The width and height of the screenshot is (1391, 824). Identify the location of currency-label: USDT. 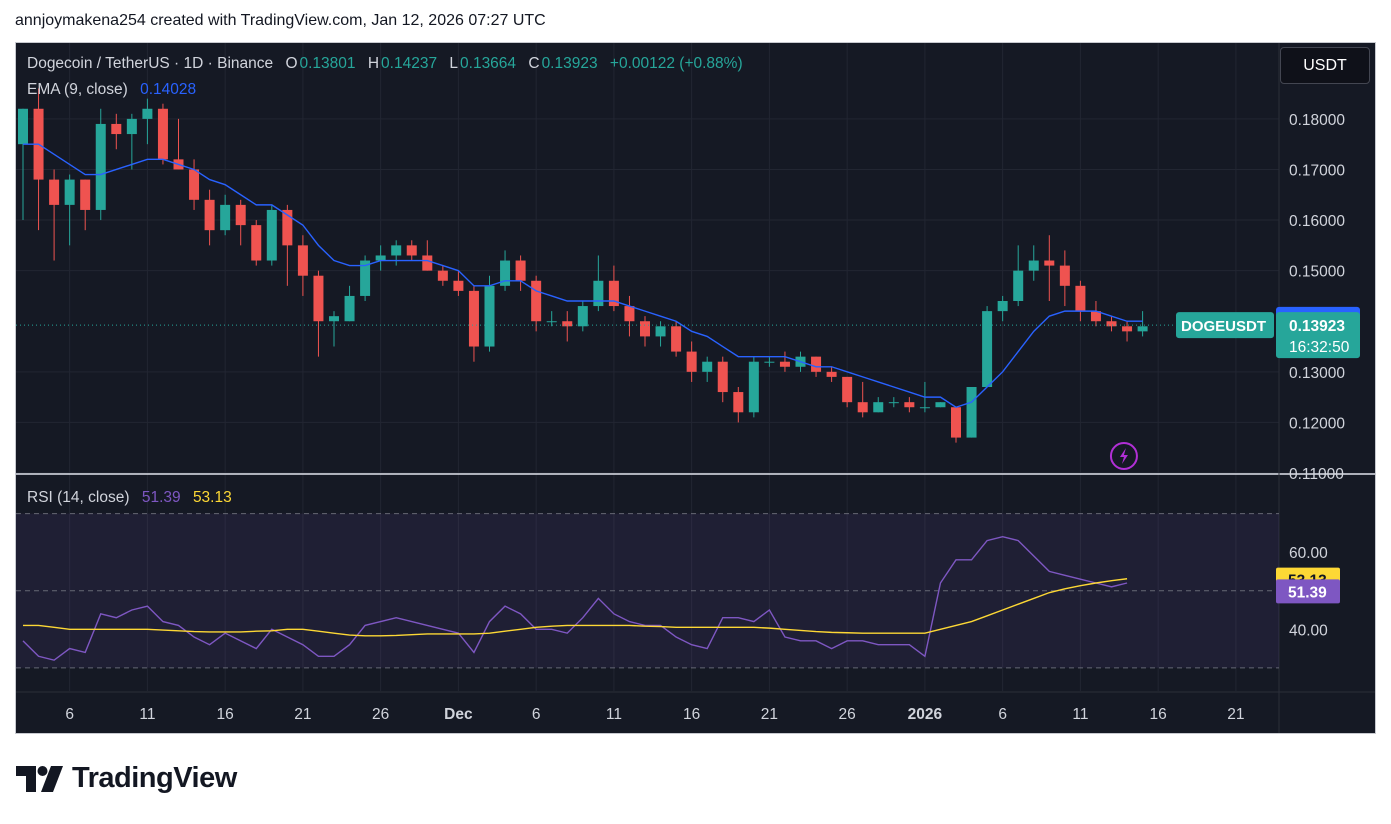
(1325, 65).